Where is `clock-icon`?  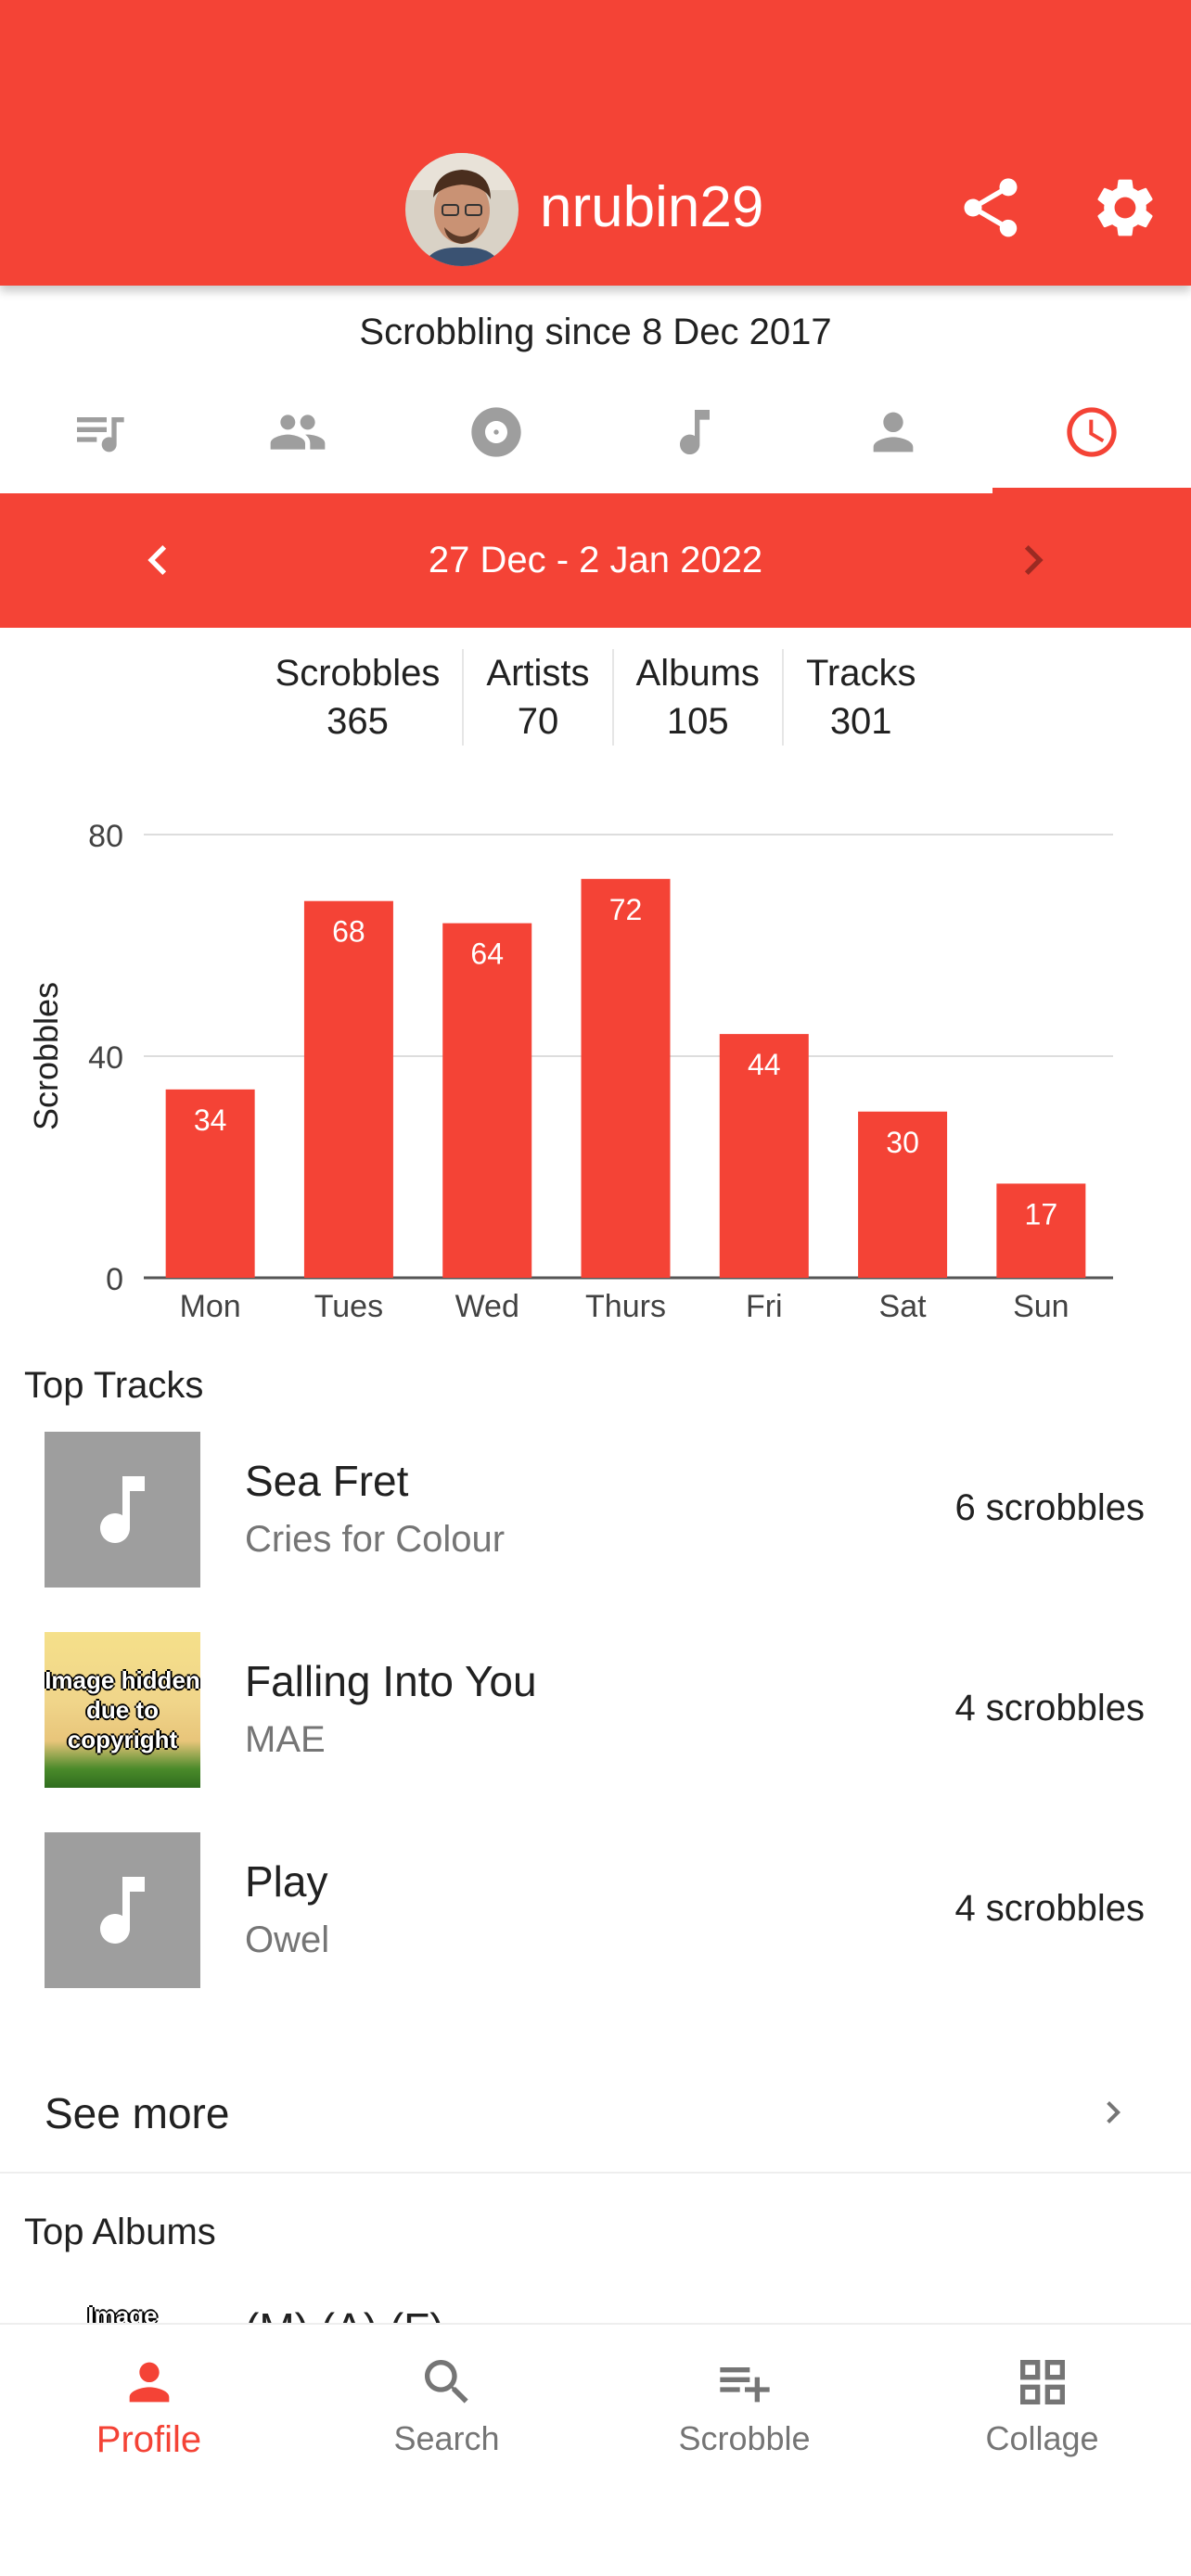
clock-icon is located at coordinates (1092, 432).